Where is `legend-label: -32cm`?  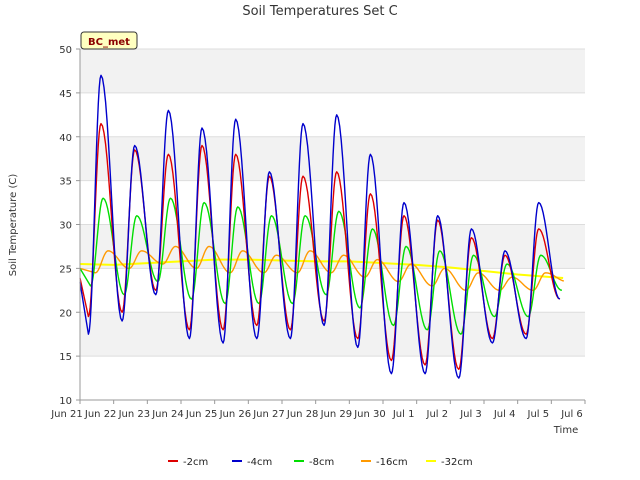 legend-label: -32cm is located at coordinates (457, 462).